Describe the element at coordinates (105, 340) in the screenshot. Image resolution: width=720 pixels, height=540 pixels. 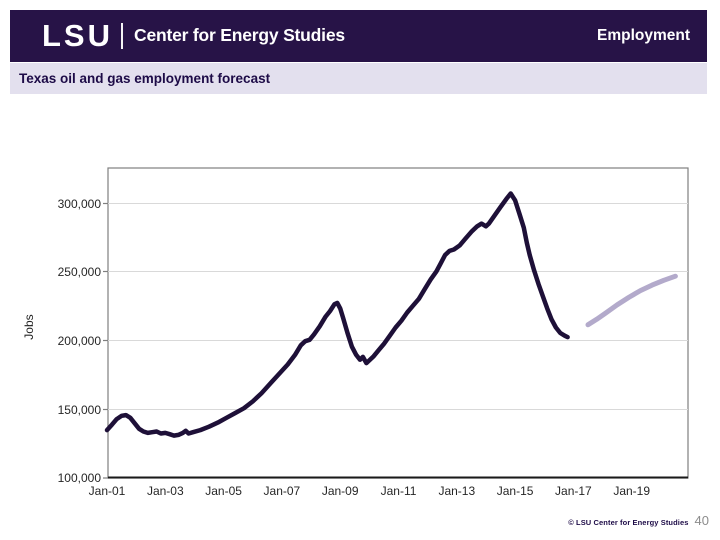
I see `y-axis-ticks` at that location.